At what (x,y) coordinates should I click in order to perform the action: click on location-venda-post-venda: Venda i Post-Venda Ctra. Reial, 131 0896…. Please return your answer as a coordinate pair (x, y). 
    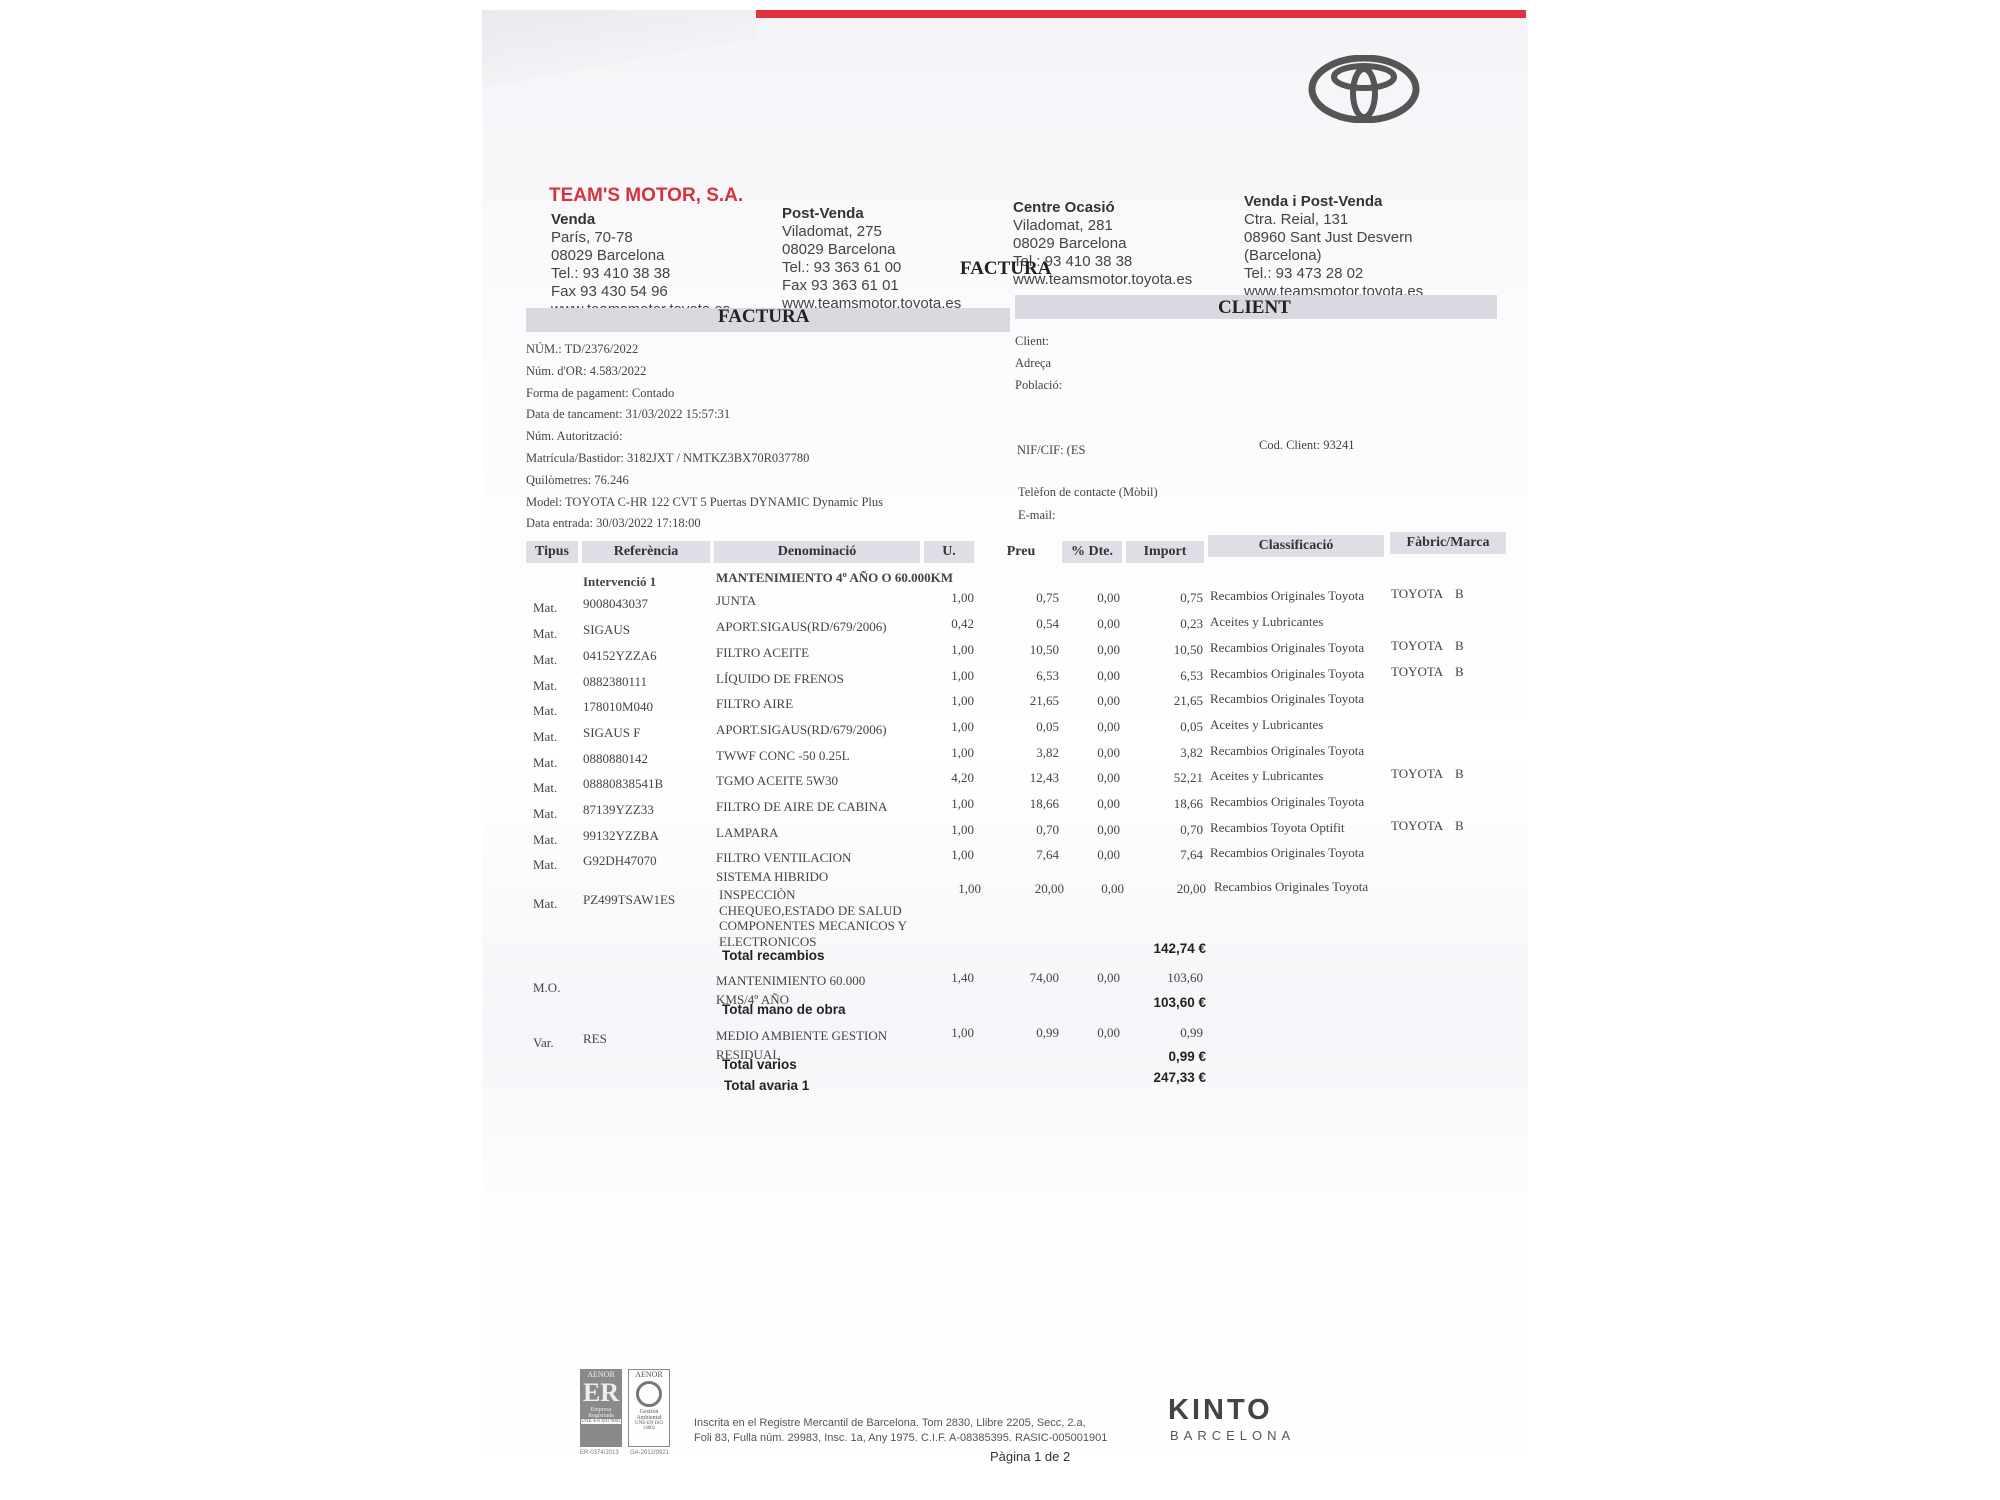
    Looking at the image, I should click on (1333, 247).